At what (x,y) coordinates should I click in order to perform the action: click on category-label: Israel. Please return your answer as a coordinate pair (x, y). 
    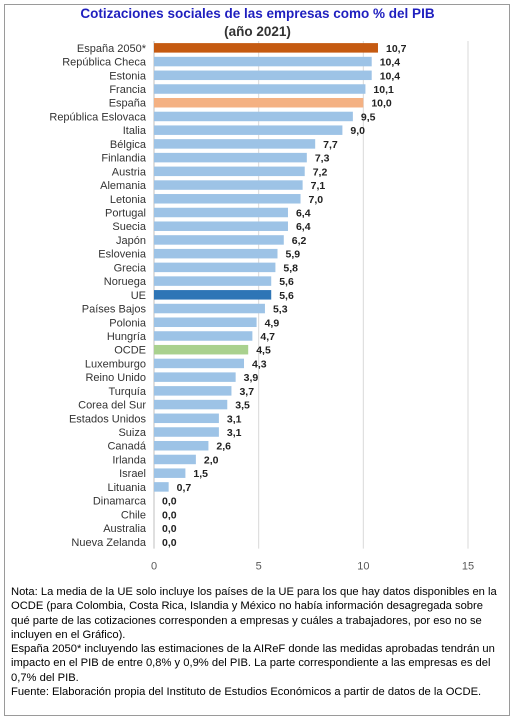
    Looking at the image, I should click on (132, 474).